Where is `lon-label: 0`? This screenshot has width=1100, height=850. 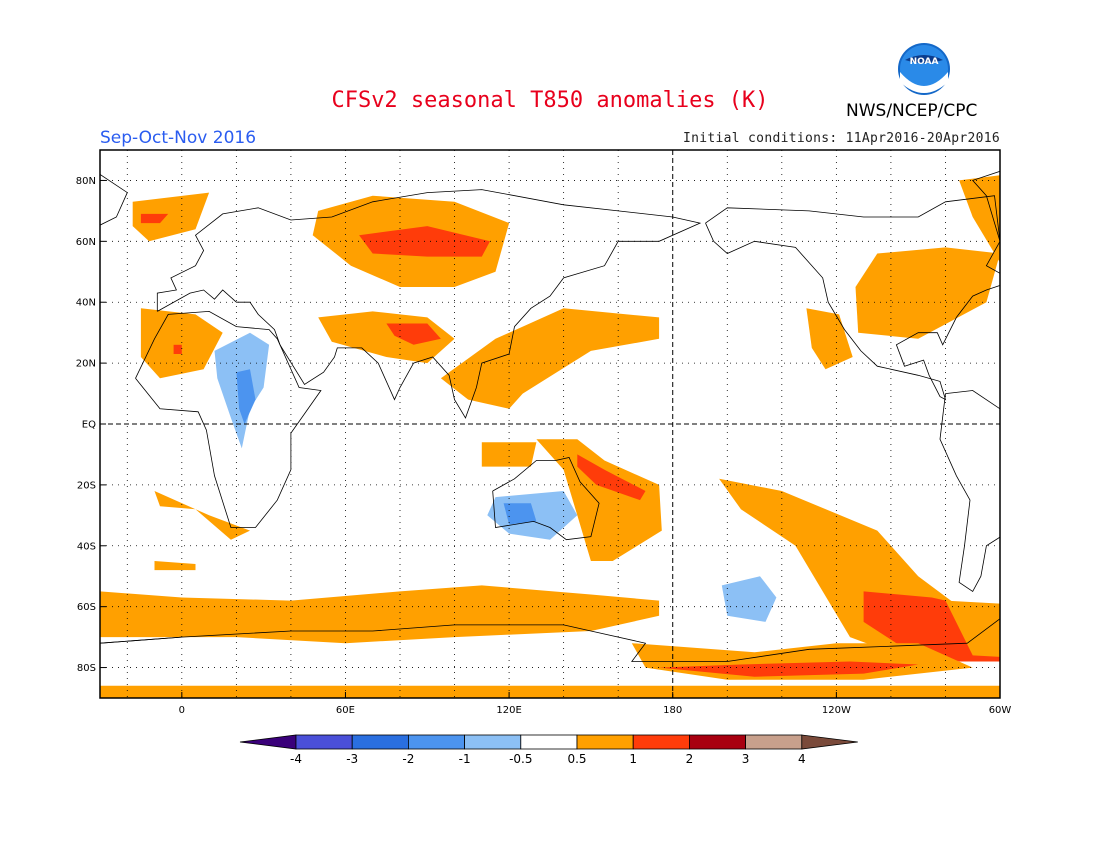 lon-label: 0 is located at coordinates (182, 710).